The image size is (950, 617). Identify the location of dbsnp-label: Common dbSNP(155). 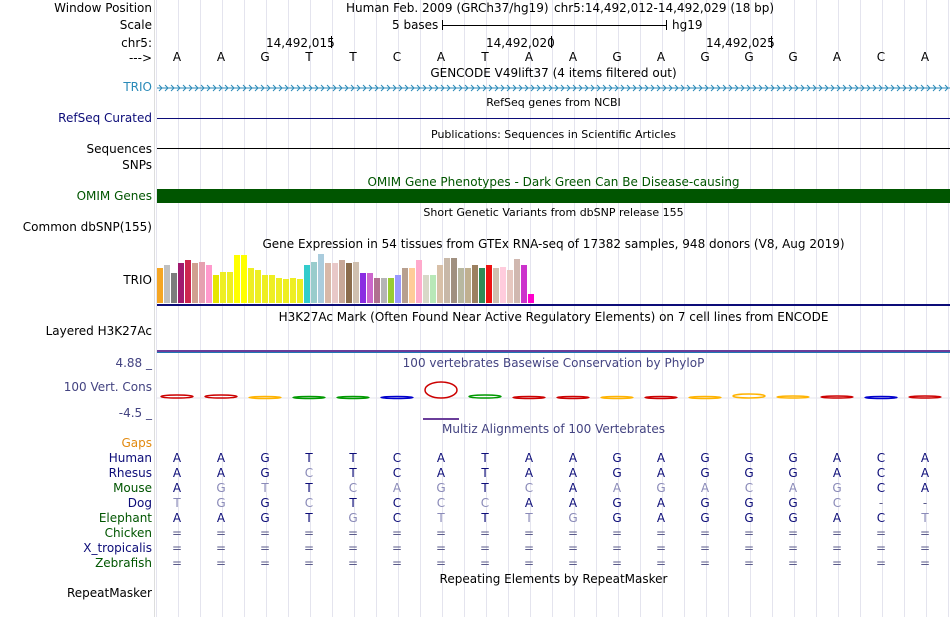
(87, 227).